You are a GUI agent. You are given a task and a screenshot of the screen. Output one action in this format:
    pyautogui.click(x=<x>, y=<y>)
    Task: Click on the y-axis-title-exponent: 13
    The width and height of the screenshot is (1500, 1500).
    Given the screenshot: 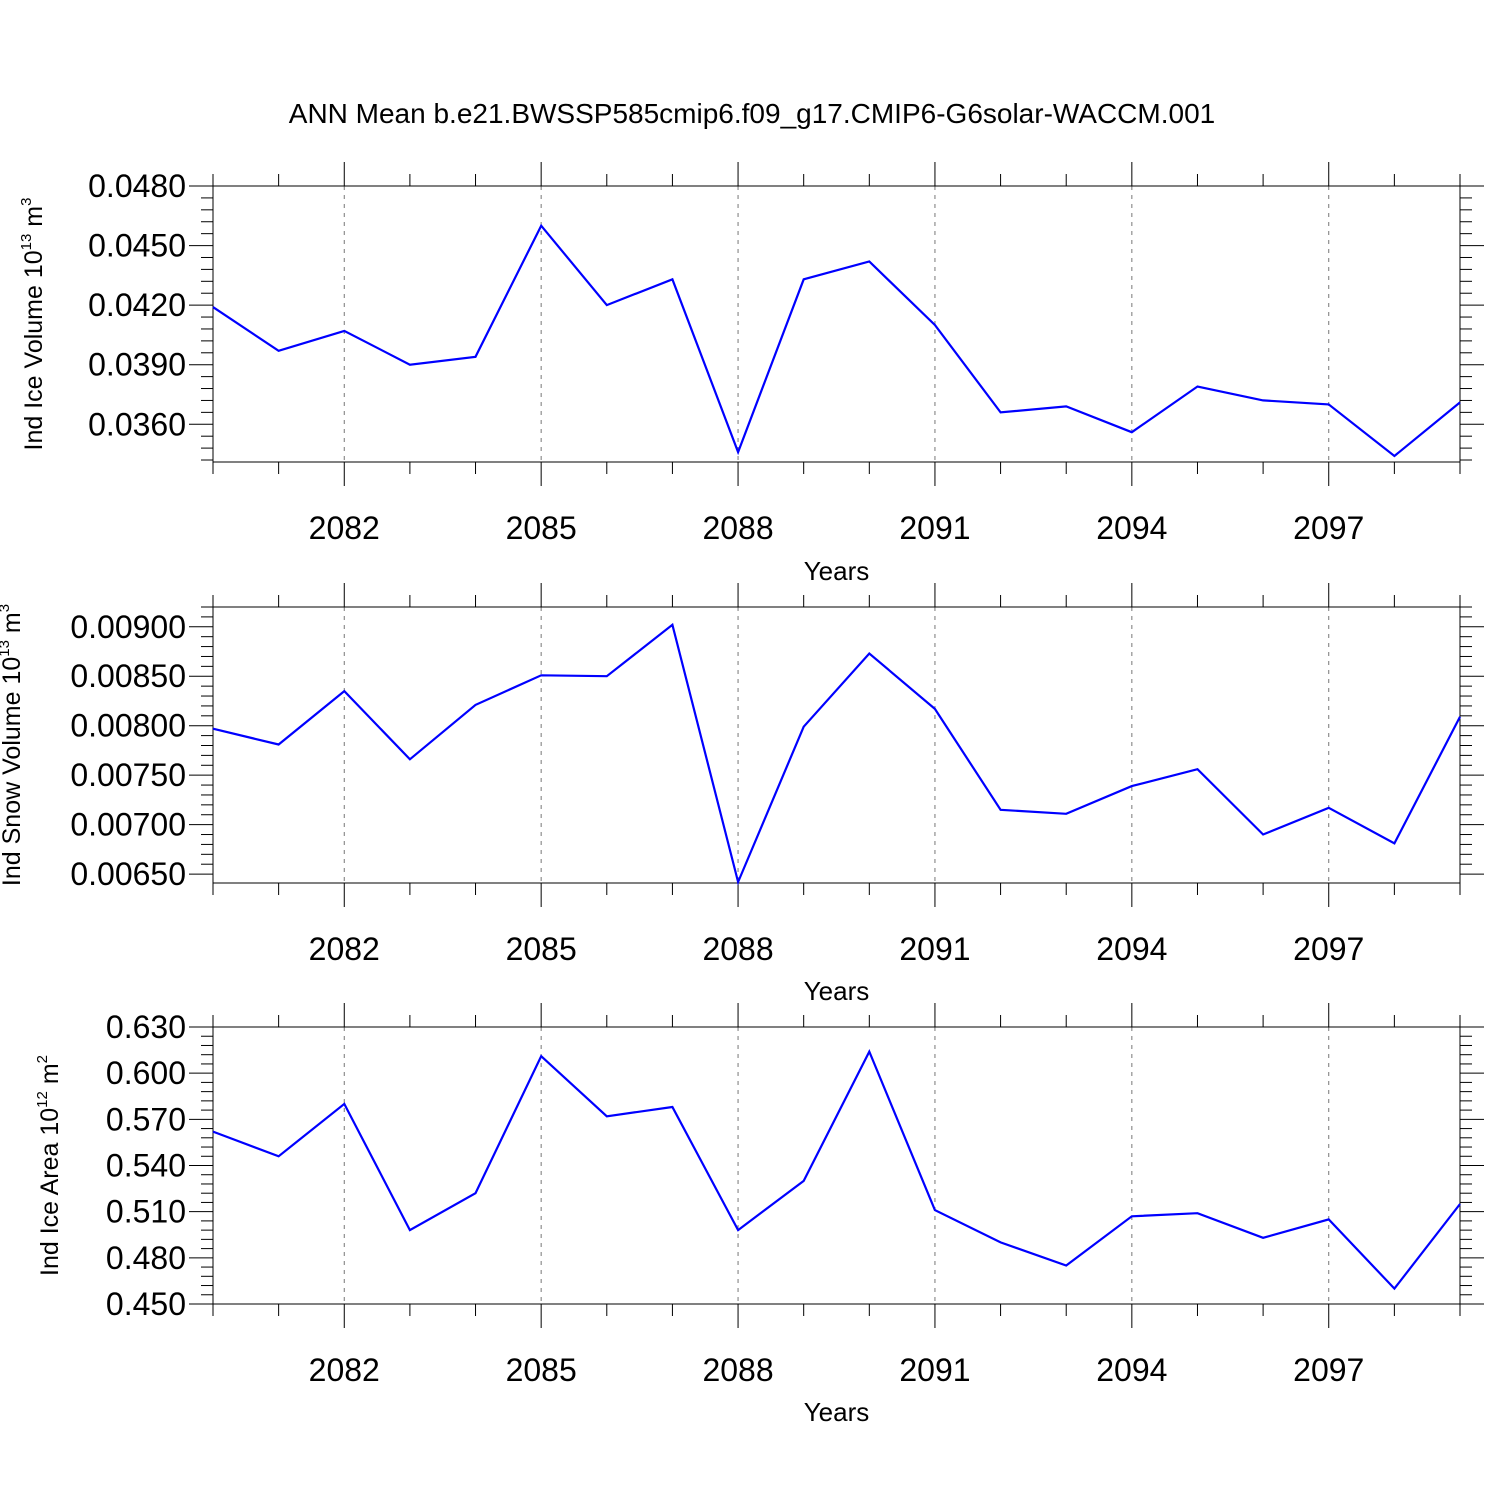 What is the action you would take?
    pyautogui.click(x=26, y=242)
    